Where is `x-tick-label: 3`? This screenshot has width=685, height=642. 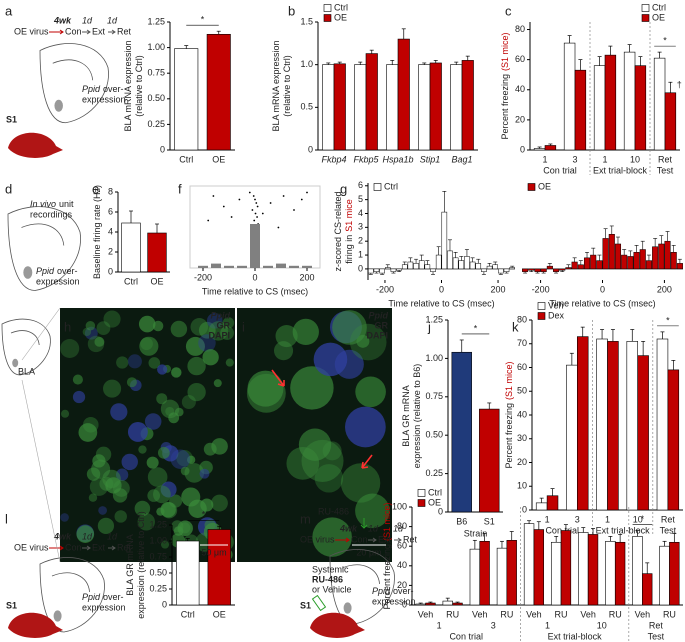
x-tick-label: 3 is located at coordinates (577, 519).